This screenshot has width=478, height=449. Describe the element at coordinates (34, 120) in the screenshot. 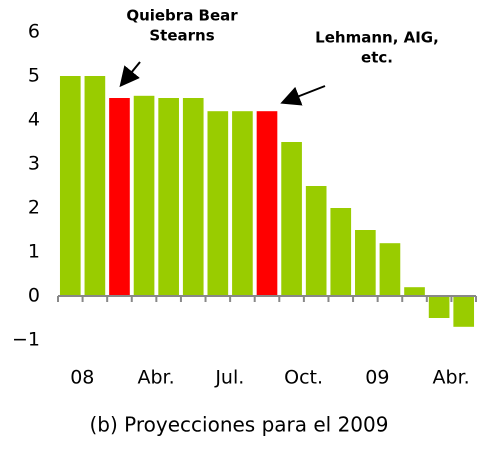

I see `y-tick-label: 4` at that location.